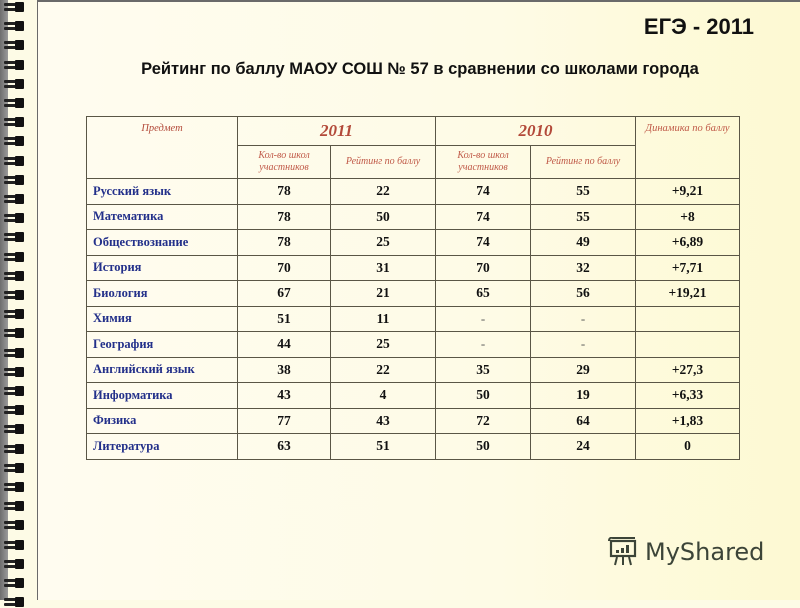  I want to click on cell-rating-2011: 4, so click(383, 395).